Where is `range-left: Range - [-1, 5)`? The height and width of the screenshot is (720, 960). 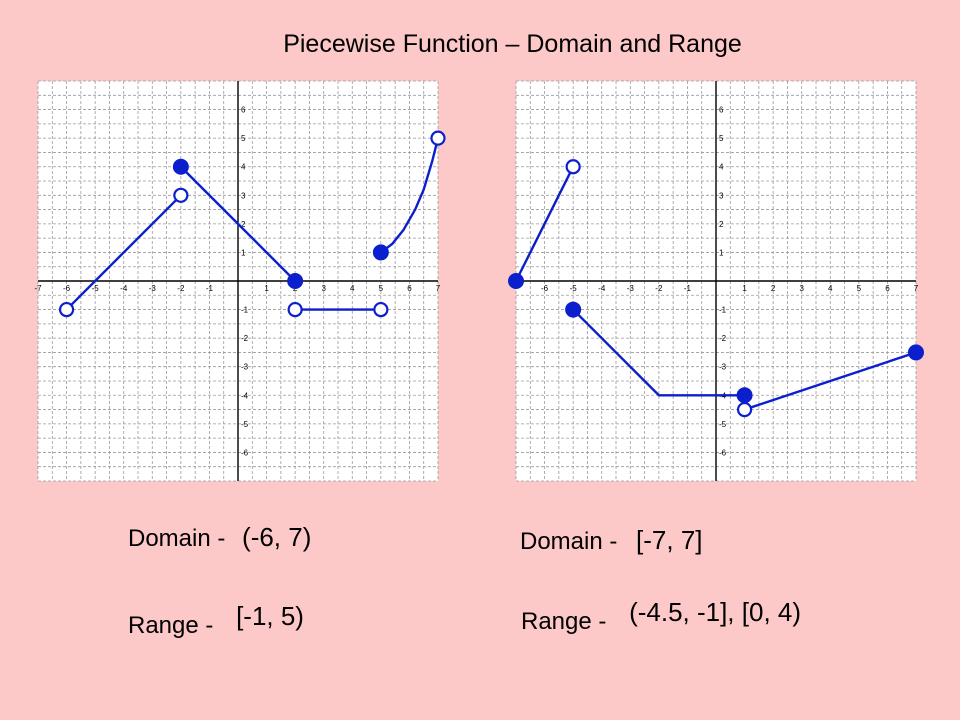
range-left: Range - [-1, 5) is located at coordinates (216, 620).